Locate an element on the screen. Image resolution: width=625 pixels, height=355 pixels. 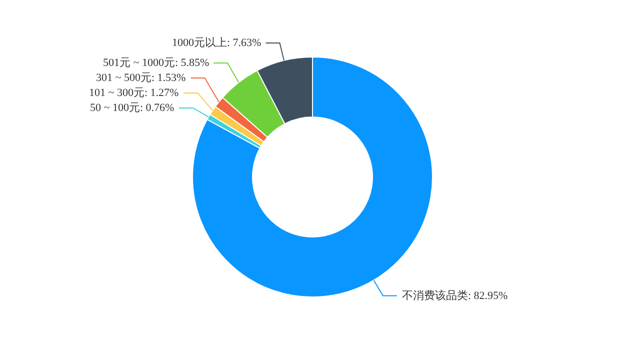
slice-label: 不消费该品类: 82.95% is located at coordinates (455, 295).